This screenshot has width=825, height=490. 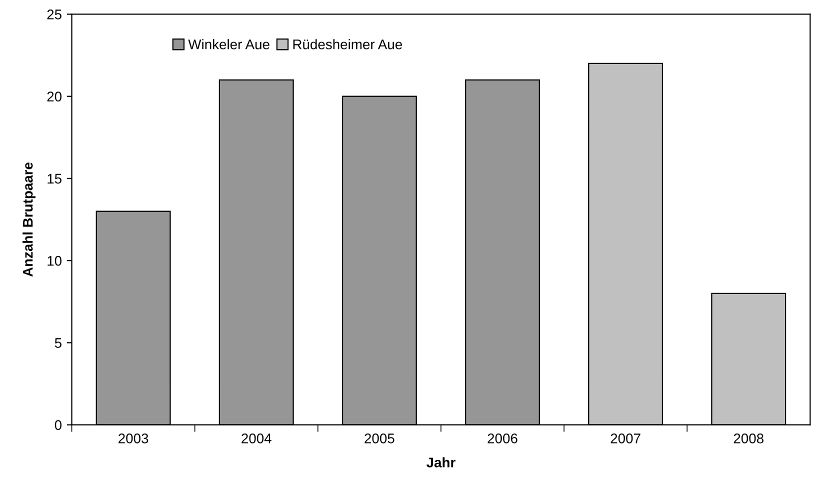 I want to click on y-axis-title: Anzahl Brutpaare, so click(x=29, y=219).